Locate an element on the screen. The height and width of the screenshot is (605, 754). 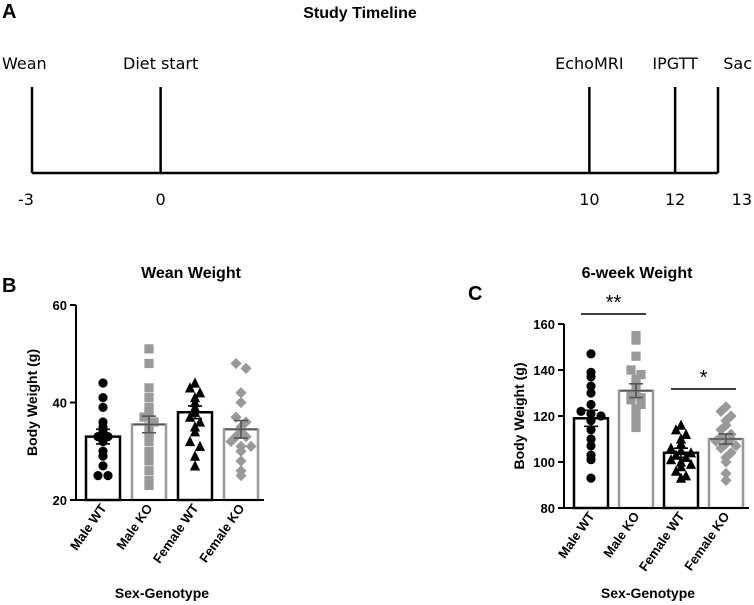
timeline-tick-label: 10 is located at coordinates (589, 199).